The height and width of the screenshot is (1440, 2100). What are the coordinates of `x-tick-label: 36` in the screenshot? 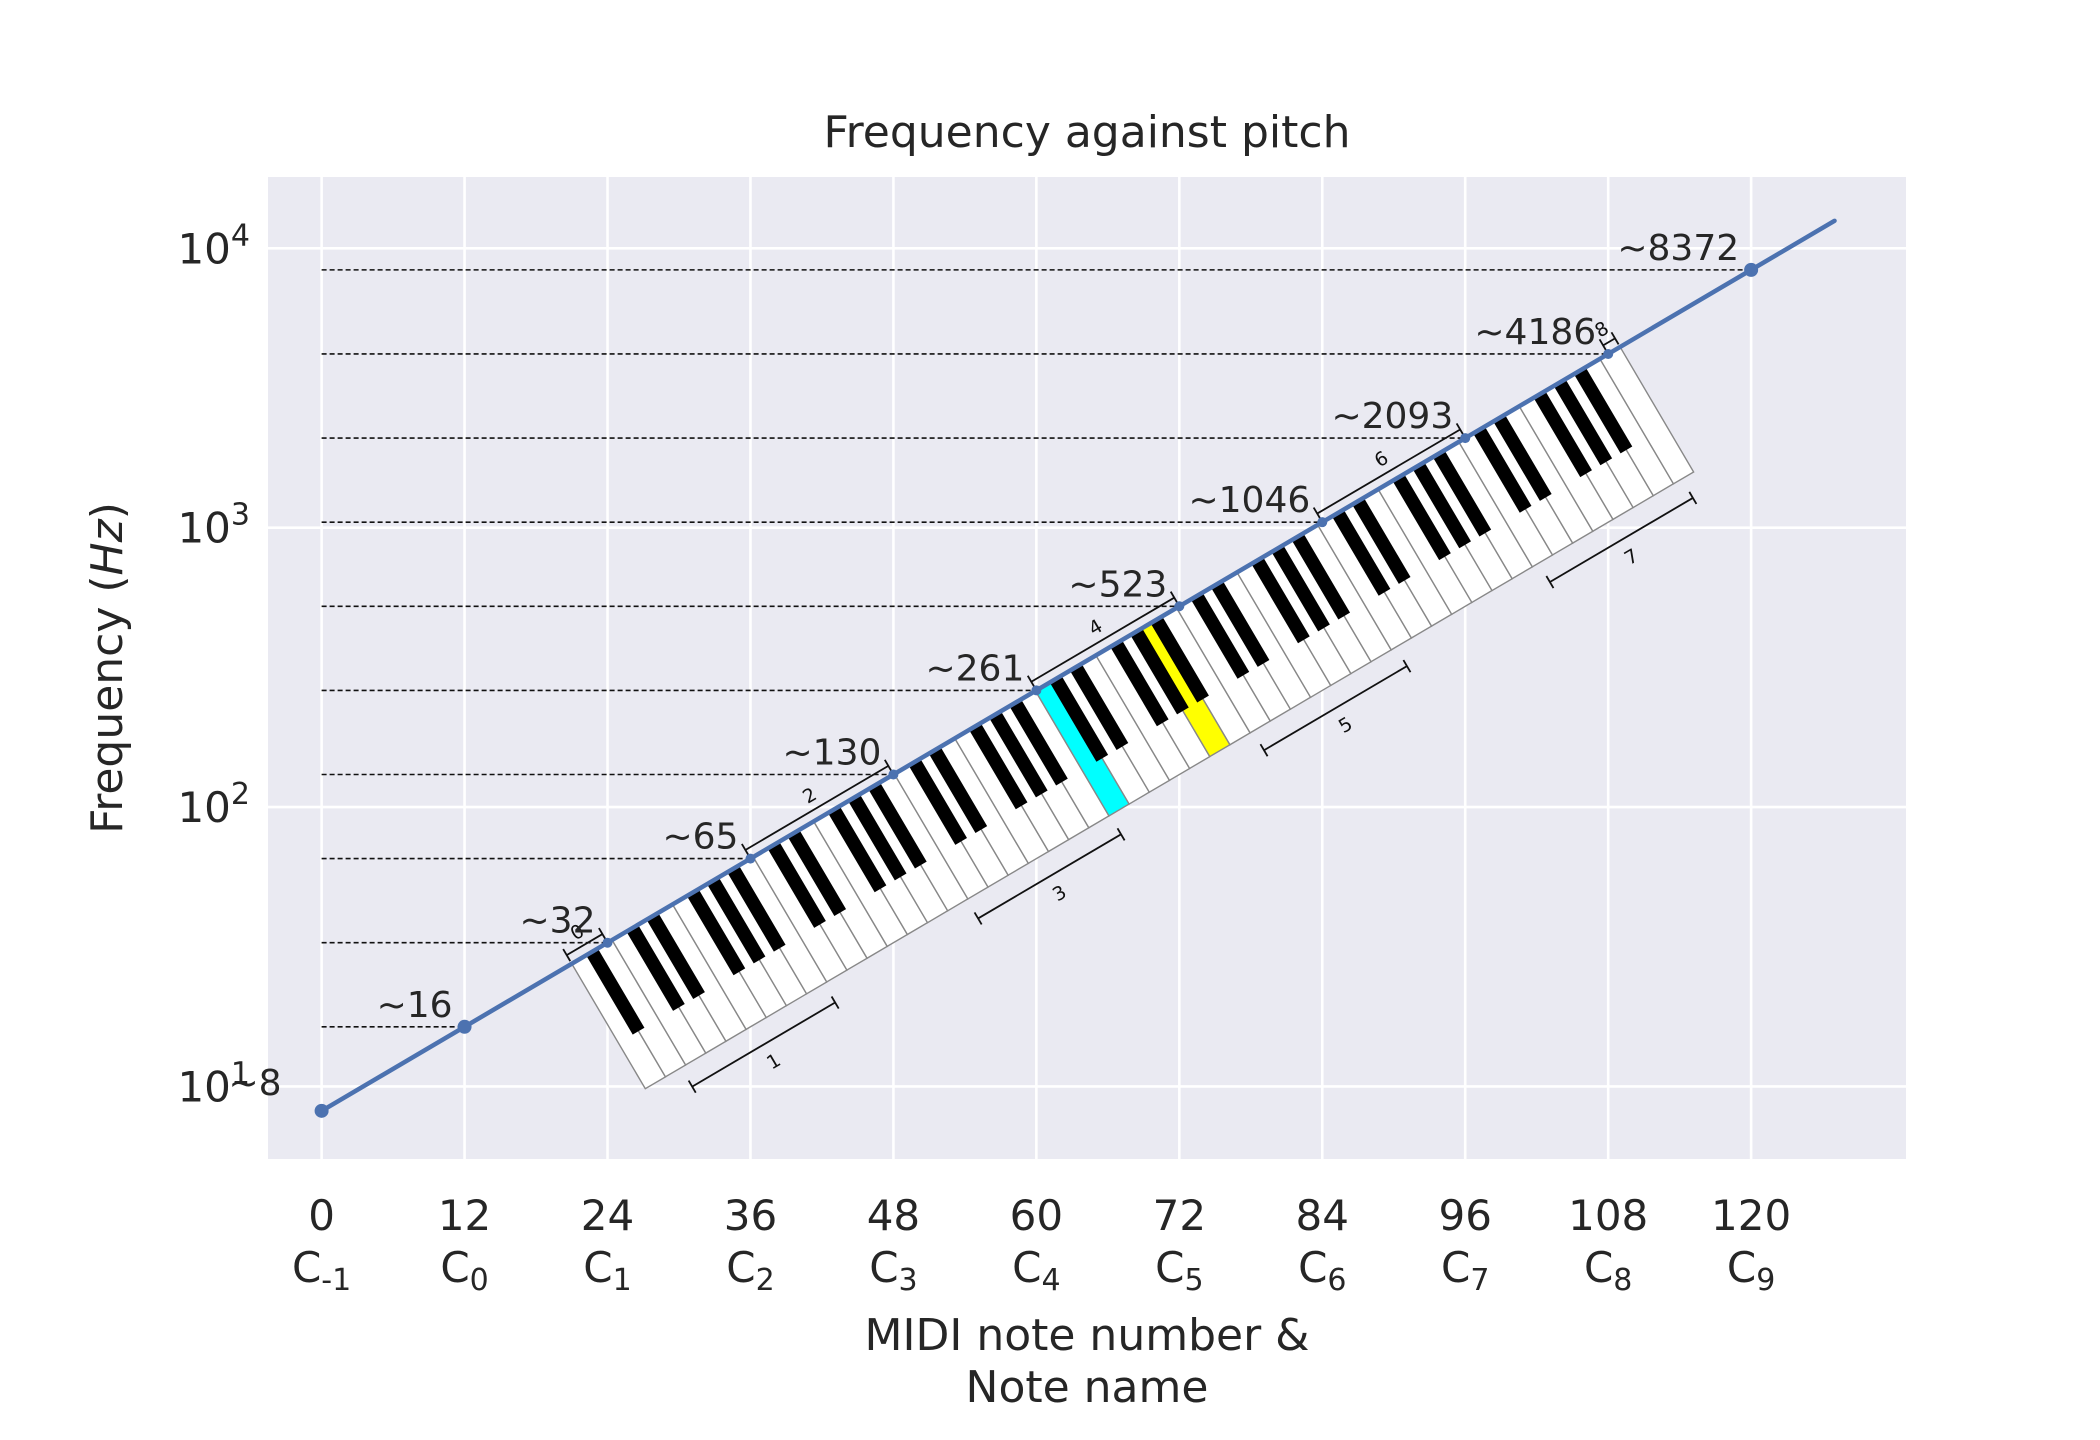 It's located at (750, 1215).